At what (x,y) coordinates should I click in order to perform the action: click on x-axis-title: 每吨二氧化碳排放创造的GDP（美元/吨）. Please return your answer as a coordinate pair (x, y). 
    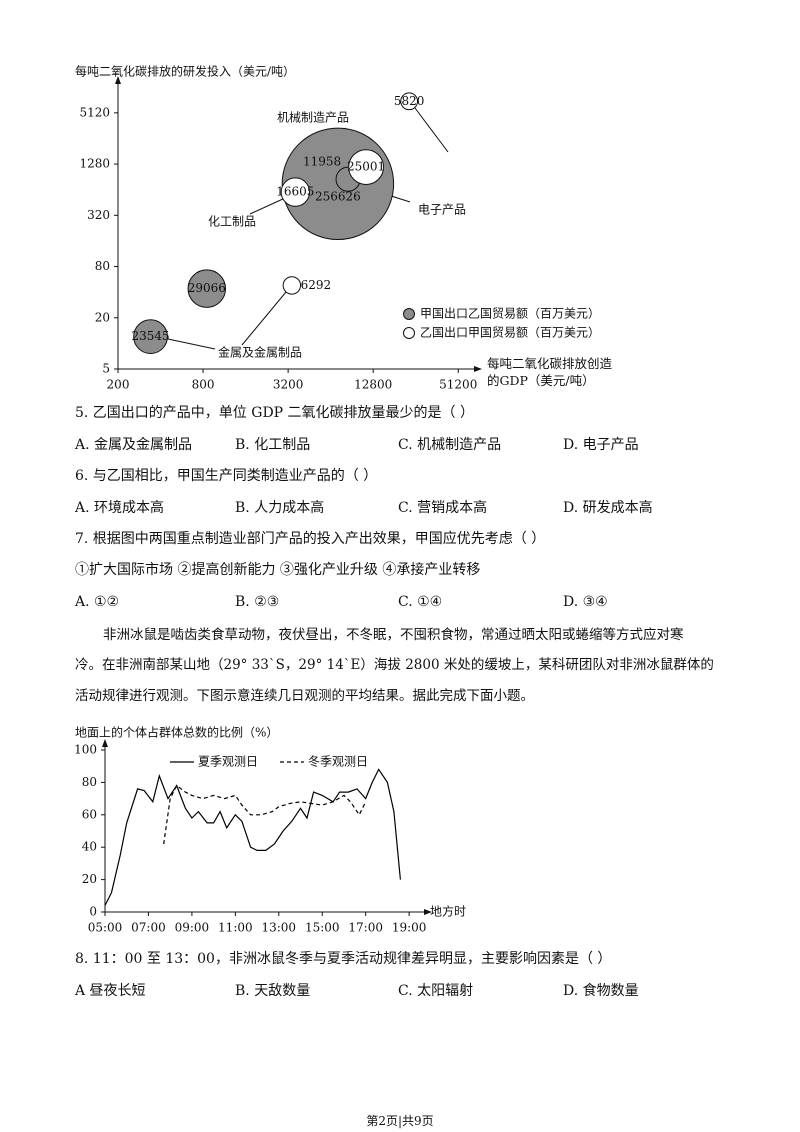
    Looking at the image, I should click on (550, 372).